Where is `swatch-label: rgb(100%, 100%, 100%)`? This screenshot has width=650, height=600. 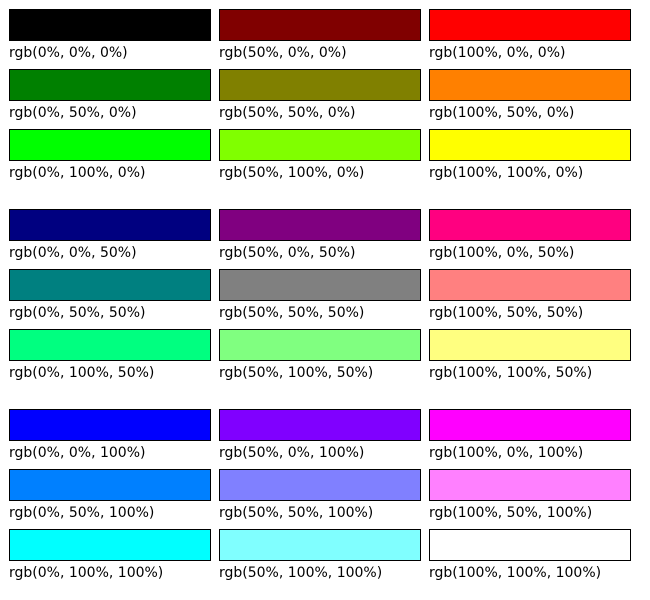
swatch-label: rgb(100%, 100%, 100%) is located at coordinates (515, 573).